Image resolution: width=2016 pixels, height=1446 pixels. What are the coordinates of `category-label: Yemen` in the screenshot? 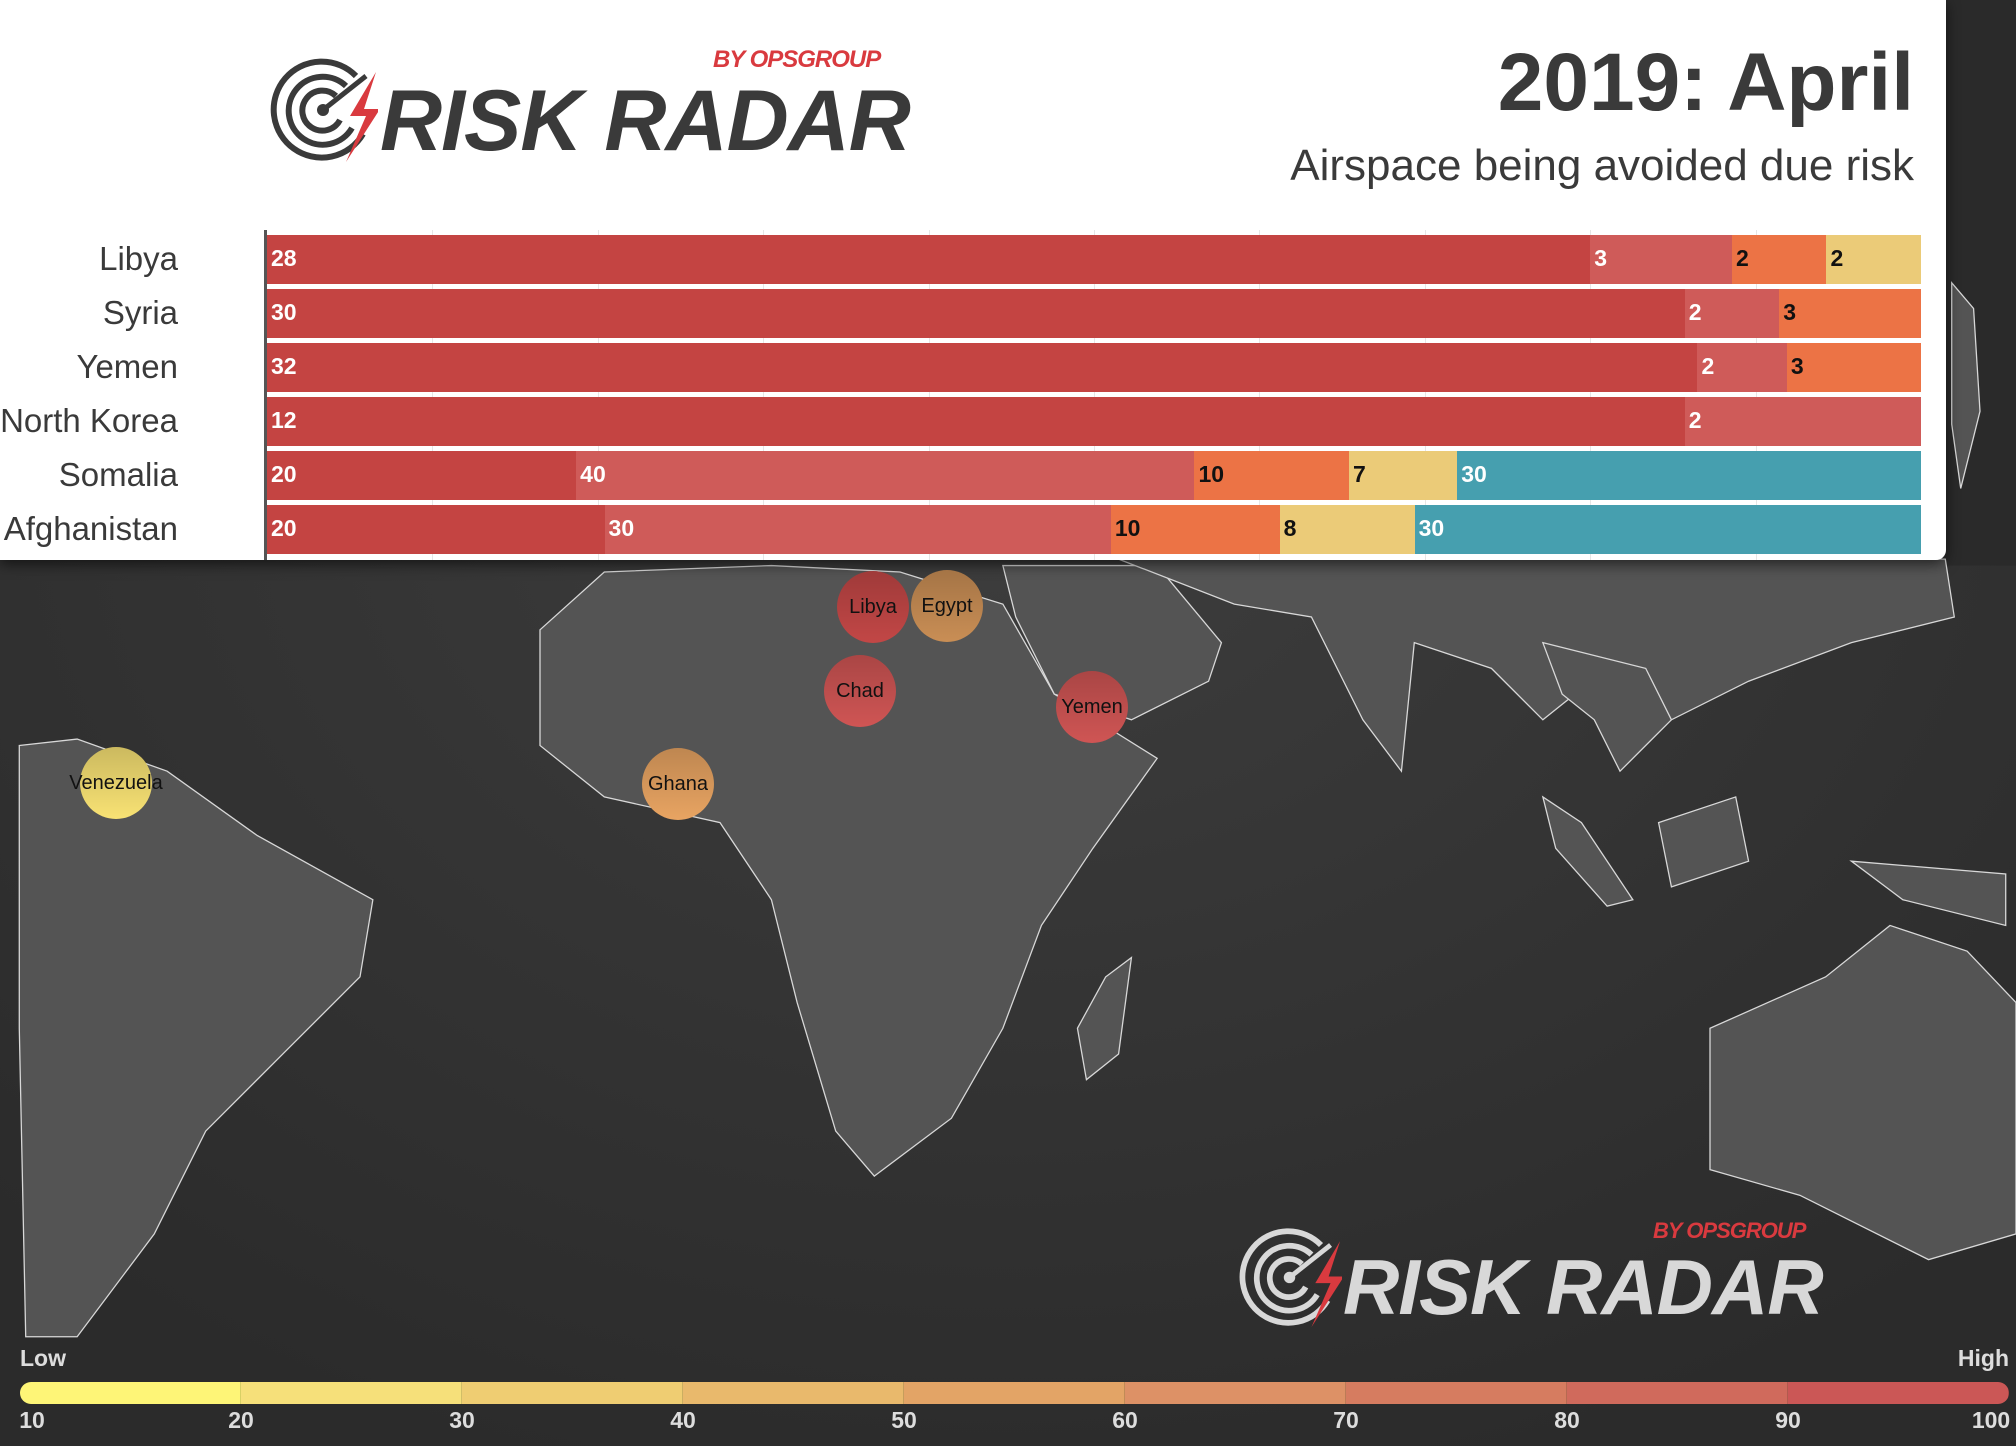 It's located at (127, 366).